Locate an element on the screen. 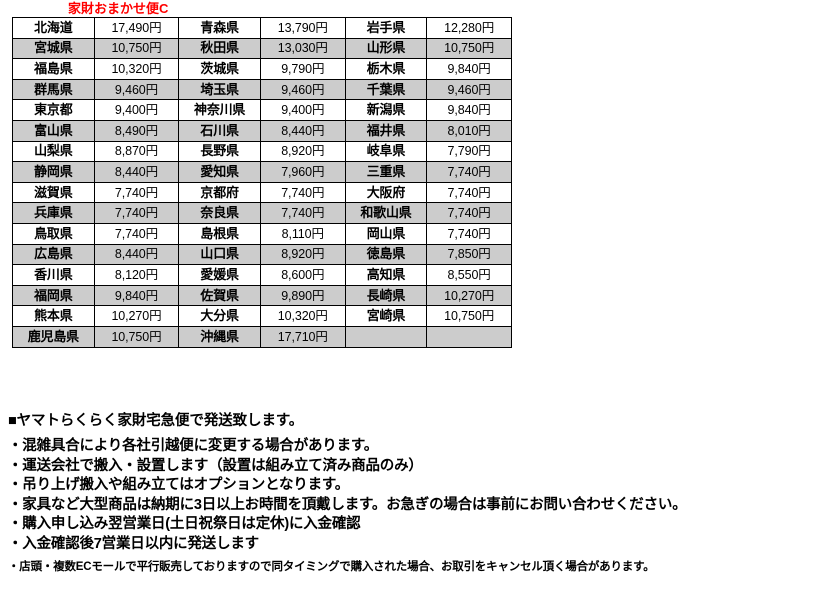 The height and width of the screenshot is (595, 822). price-cell: 17,710円 is located at coordinates (302, 336).